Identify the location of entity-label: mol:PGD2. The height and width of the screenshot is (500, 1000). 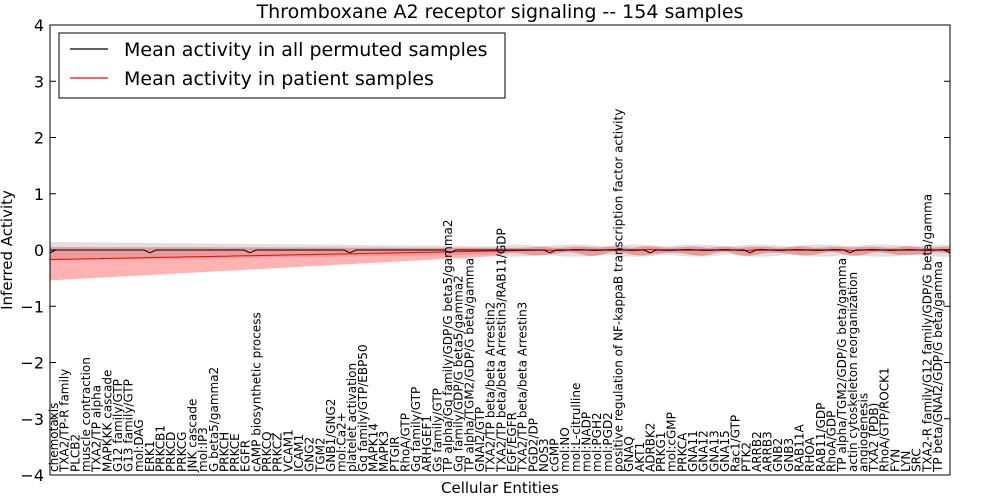
(608, 442).